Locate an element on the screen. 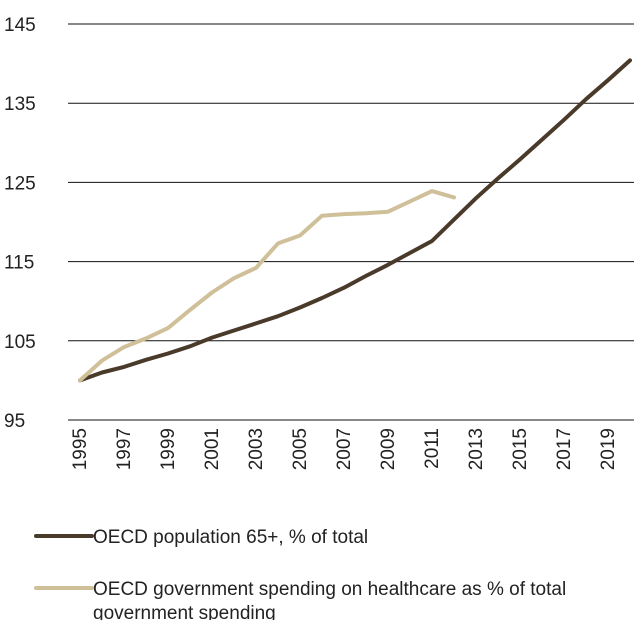 The width and height of the screenshot is (634, 620). x-tick-label: 2011 is located at coordinates (432, 448).